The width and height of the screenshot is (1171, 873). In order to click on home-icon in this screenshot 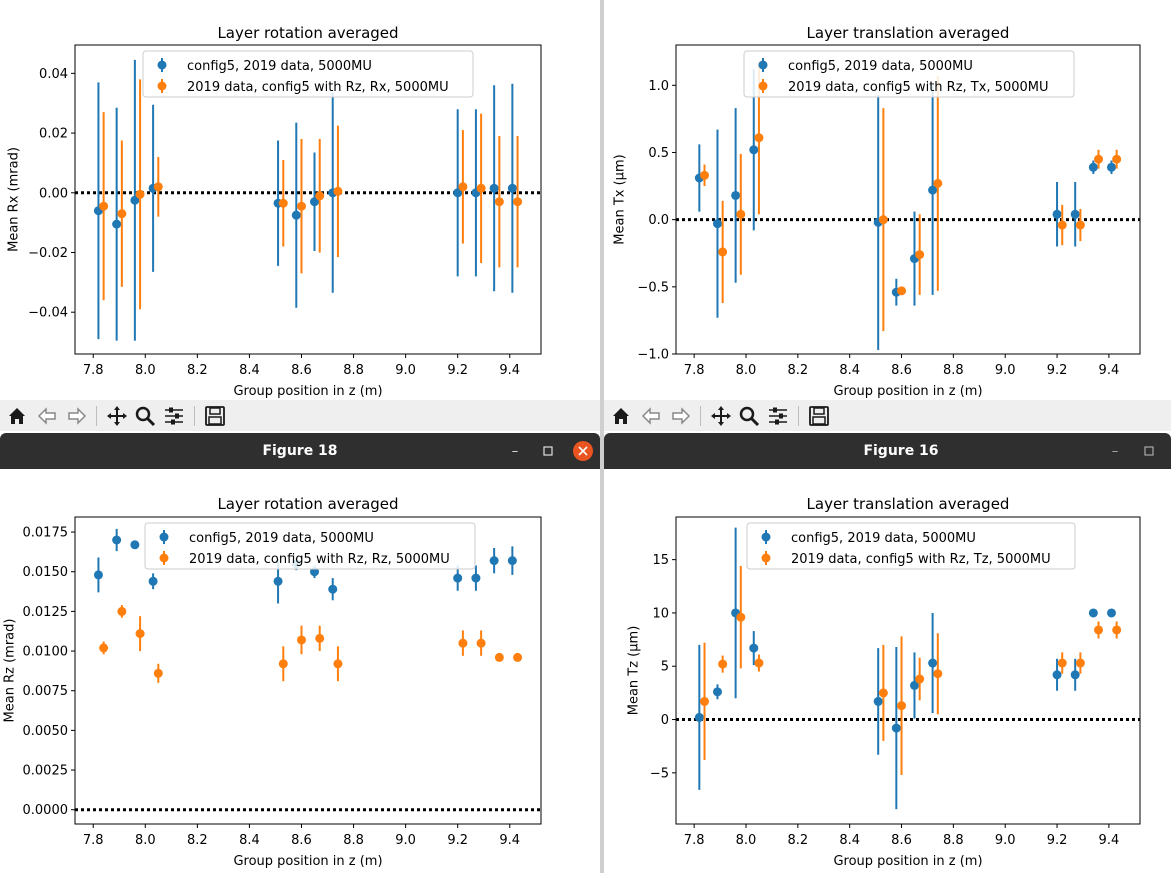, I will do `click(621, 416)`.